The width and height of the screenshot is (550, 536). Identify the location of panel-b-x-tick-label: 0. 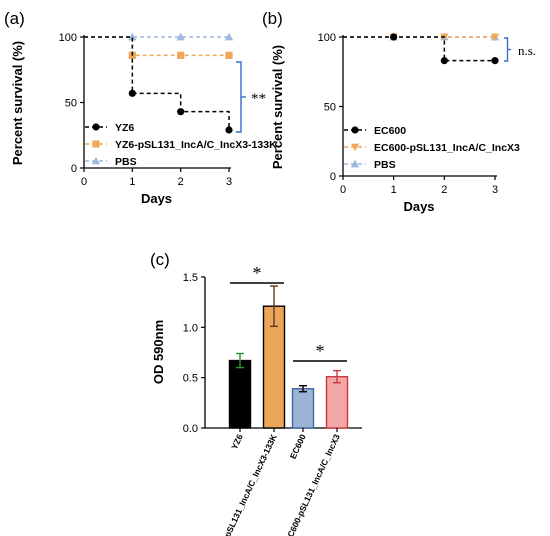
(343, 190).